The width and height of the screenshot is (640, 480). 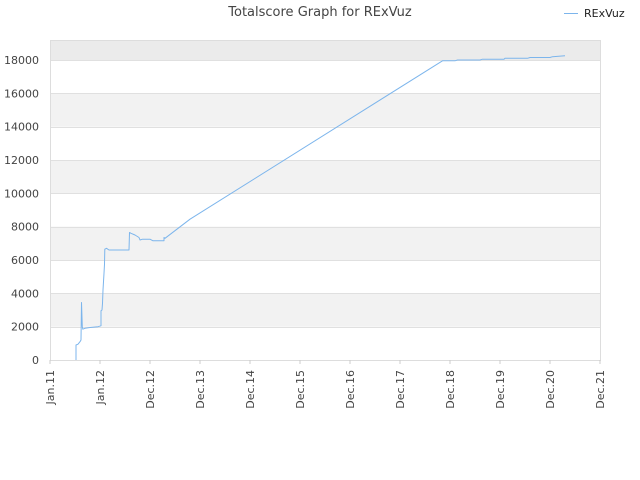 What do you see at coordinates (21, 60) in the screenshot?
I see `y-tick-label: 18000` at bounding box center [21, 60].